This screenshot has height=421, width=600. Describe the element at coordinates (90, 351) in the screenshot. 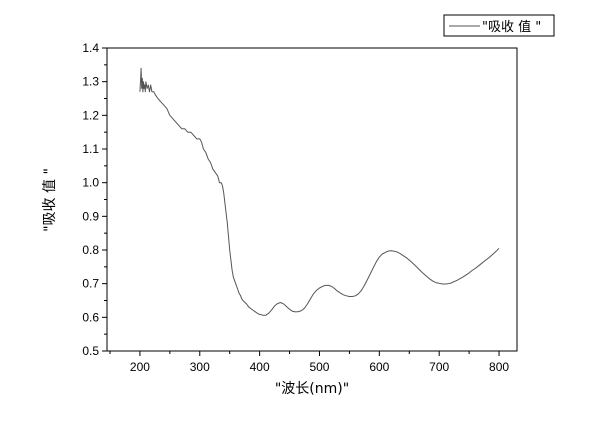

I see `y-tick-label: 0.5` at that location.